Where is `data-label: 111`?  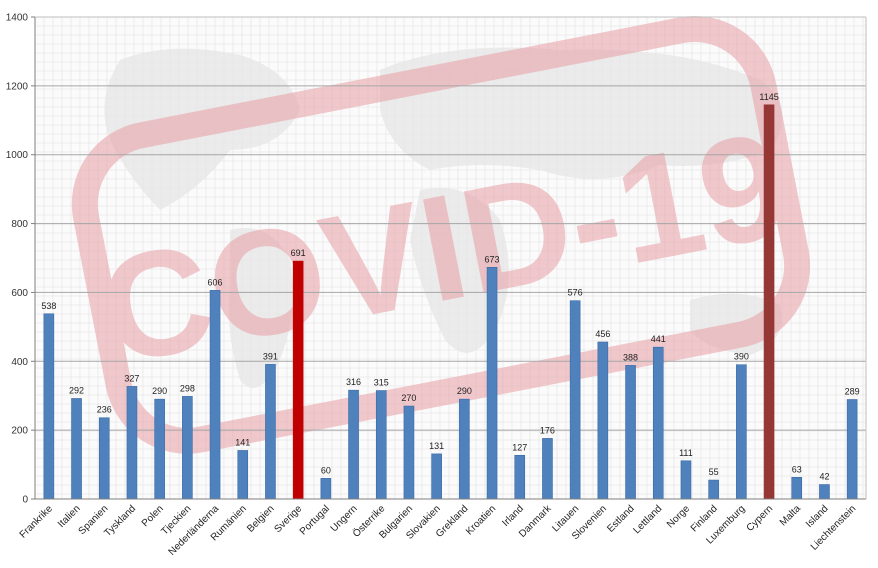
data-label: 111 is located at coordinates (686, 453).